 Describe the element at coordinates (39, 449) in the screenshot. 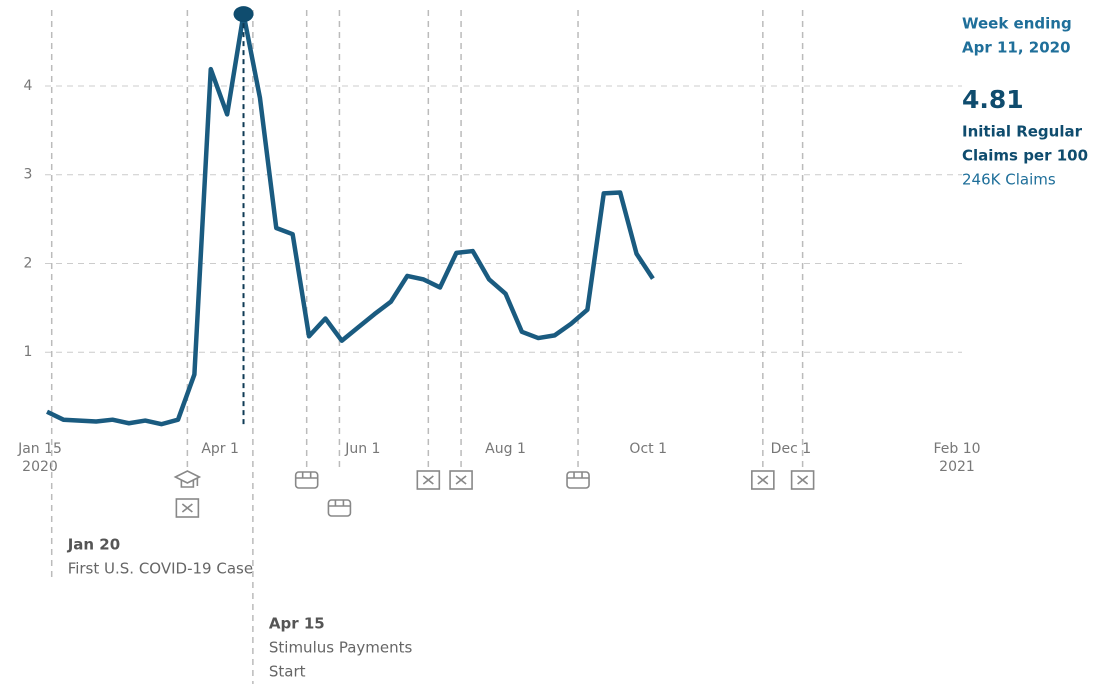

I see `x-tick-label: Jan 15` at that location.